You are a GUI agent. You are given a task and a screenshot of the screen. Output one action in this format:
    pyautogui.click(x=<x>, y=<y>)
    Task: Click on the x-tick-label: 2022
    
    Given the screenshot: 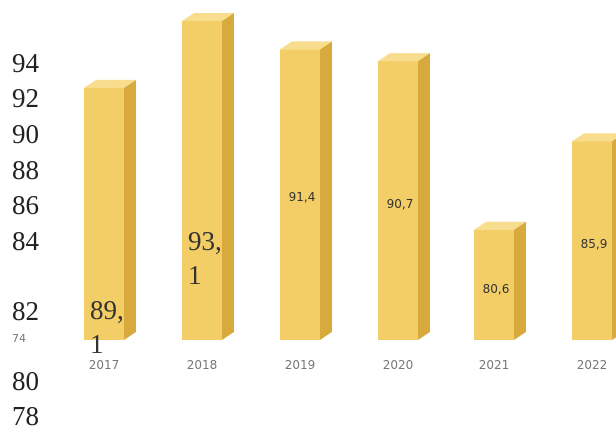 What is the action you would take?
    pyautogui.click(x=592, y=365)
    